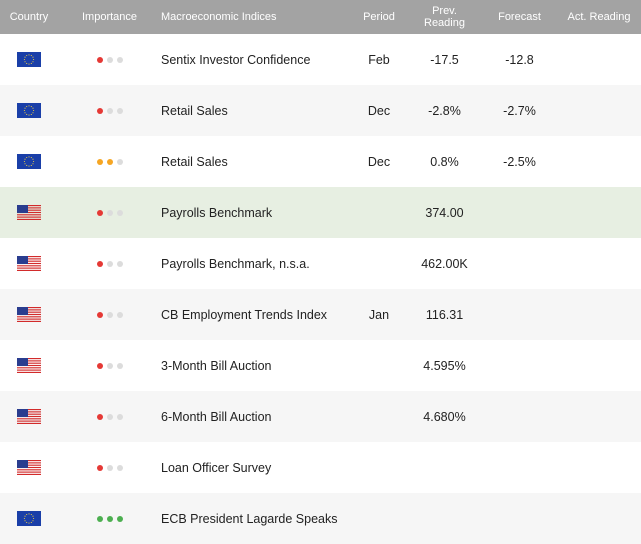 Image resolution: width=641 pixels, height=544 pixels. What do you see at coordinates (249, 518) in the screenshot?
I see `indicator-name: ECB President Lagarde Speaks` at bounding box center [249, 518].